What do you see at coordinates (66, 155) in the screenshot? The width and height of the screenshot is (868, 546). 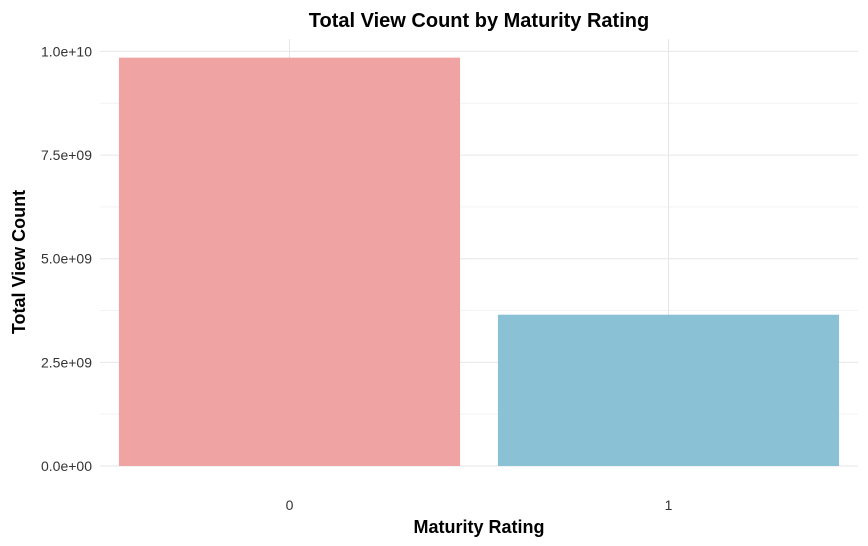 I see `y-tick-label: 7.5e+09` at bounding box center [66, 155].